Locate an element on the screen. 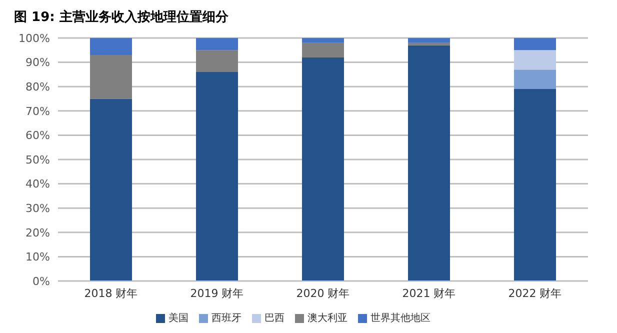  legend-label: 世界其他地区 is located at coordinates (400, 318).